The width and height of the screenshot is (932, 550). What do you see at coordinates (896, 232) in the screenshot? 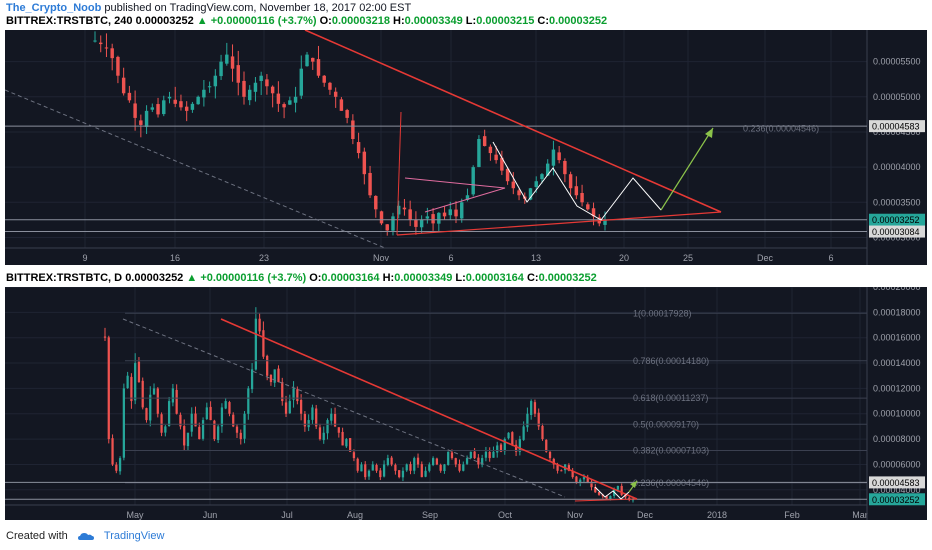
I see `price-label: 0.00003084` at bounding box center [896, 232].